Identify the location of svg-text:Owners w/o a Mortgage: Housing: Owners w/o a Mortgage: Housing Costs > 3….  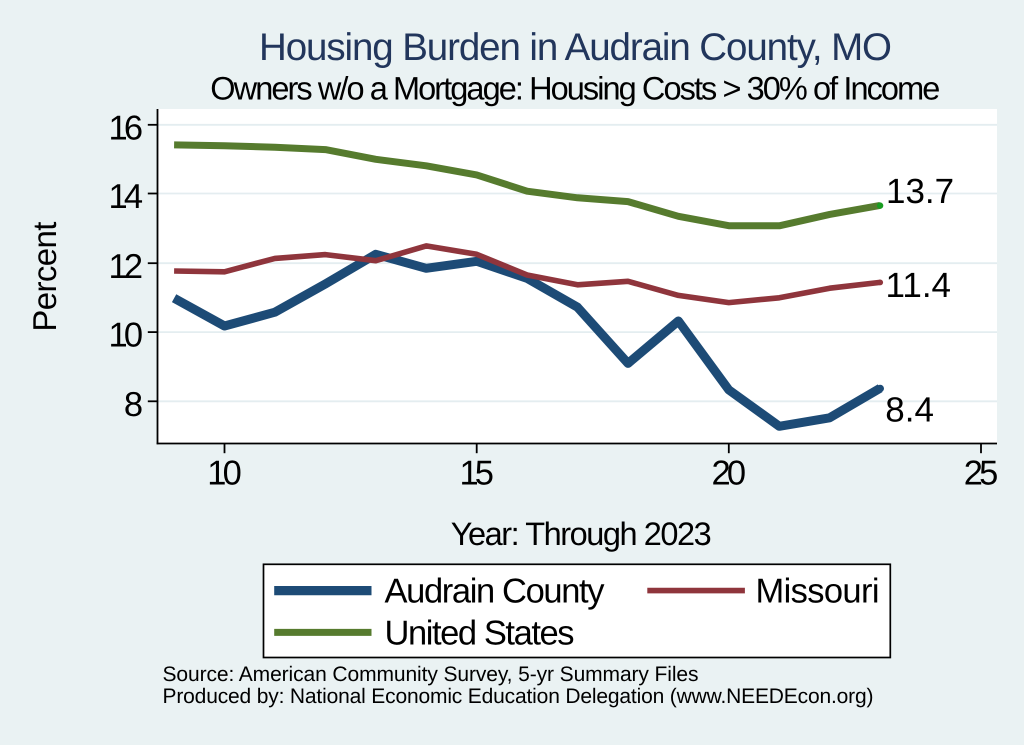
(575, 88).